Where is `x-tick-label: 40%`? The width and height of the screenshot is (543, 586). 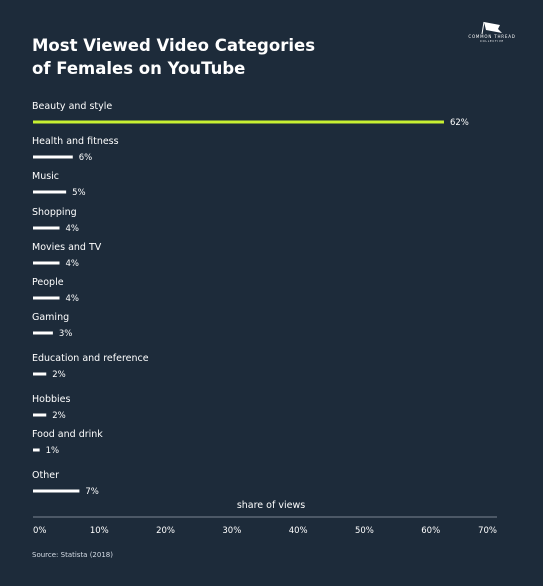 x-tick-label: 40% is located at coordinates (298, 531).